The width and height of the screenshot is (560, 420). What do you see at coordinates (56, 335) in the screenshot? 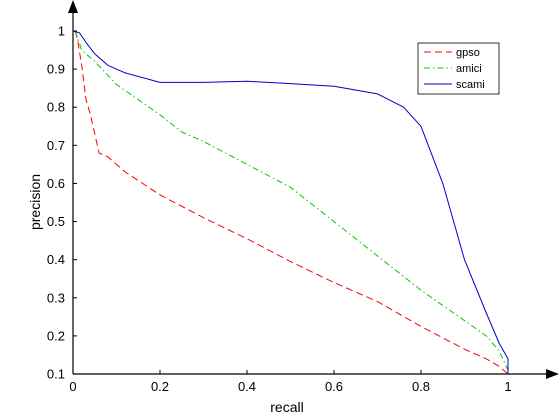
I see `y-tick-label: 0.2` at bounding box center [56, 335].